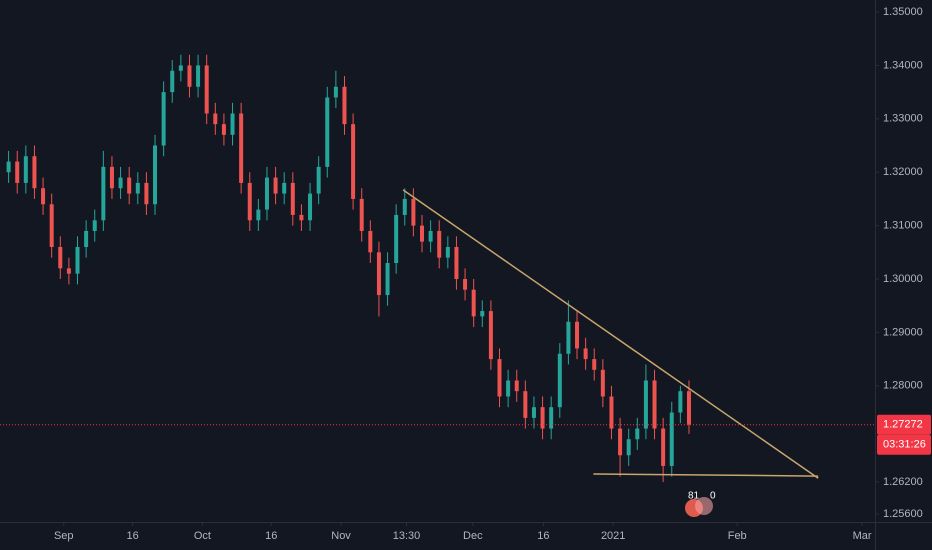 The height and width of the screenshot is (550, 932). I want to click on last-price-box, so click(904, 424).